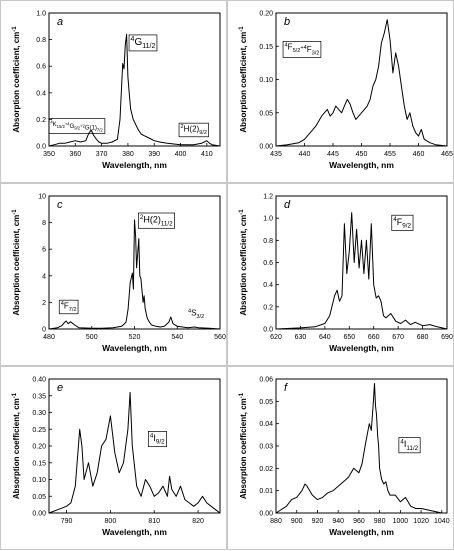 The height and width of the screenshot is (551, 454). I want to click on panel-letter: b, so click(287, 22).